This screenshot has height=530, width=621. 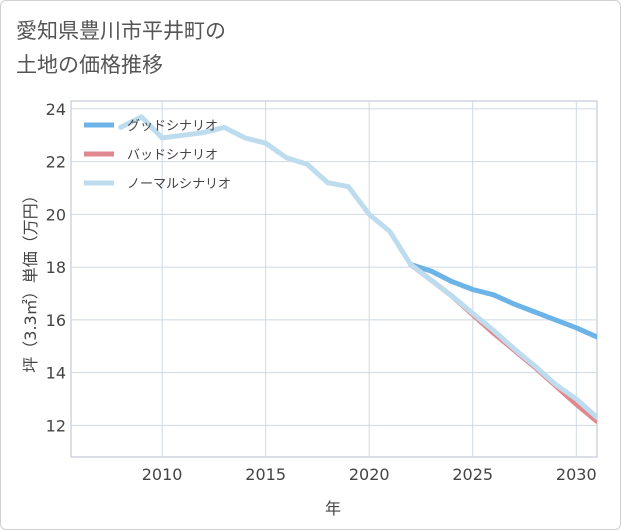 I want to click on y-tick-label: 12, so click(x=56, y=425).